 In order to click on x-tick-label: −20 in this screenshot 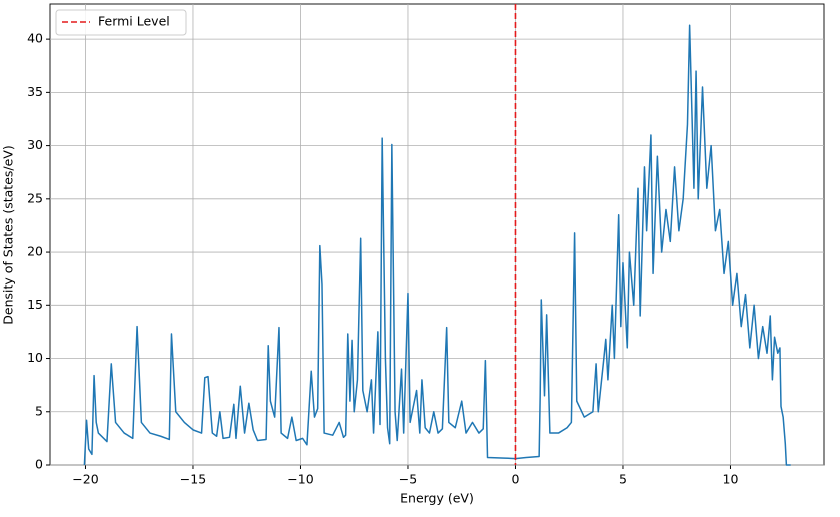, I will do `click(85, 479)`.